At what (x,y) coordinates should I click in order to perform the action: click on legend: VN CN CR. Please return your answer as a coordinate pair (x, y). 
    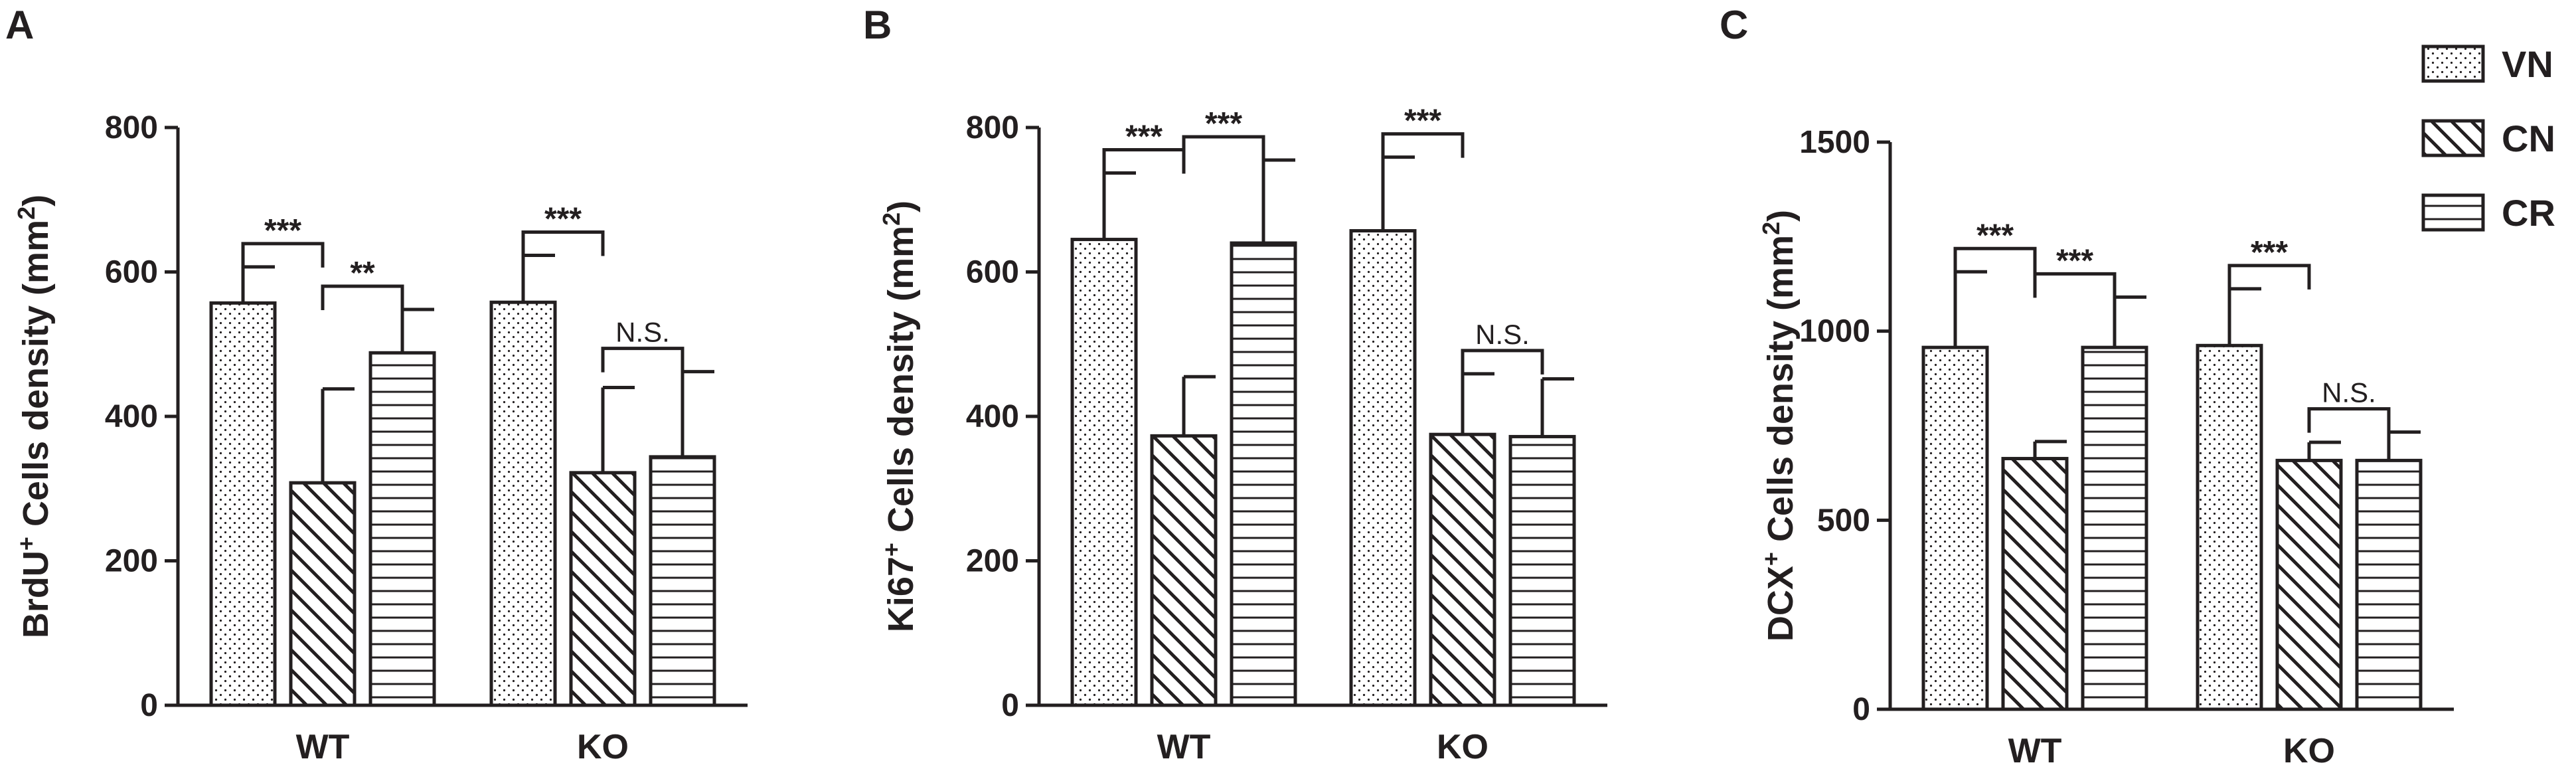
    Looking at the image, I should click on (2488, 138).